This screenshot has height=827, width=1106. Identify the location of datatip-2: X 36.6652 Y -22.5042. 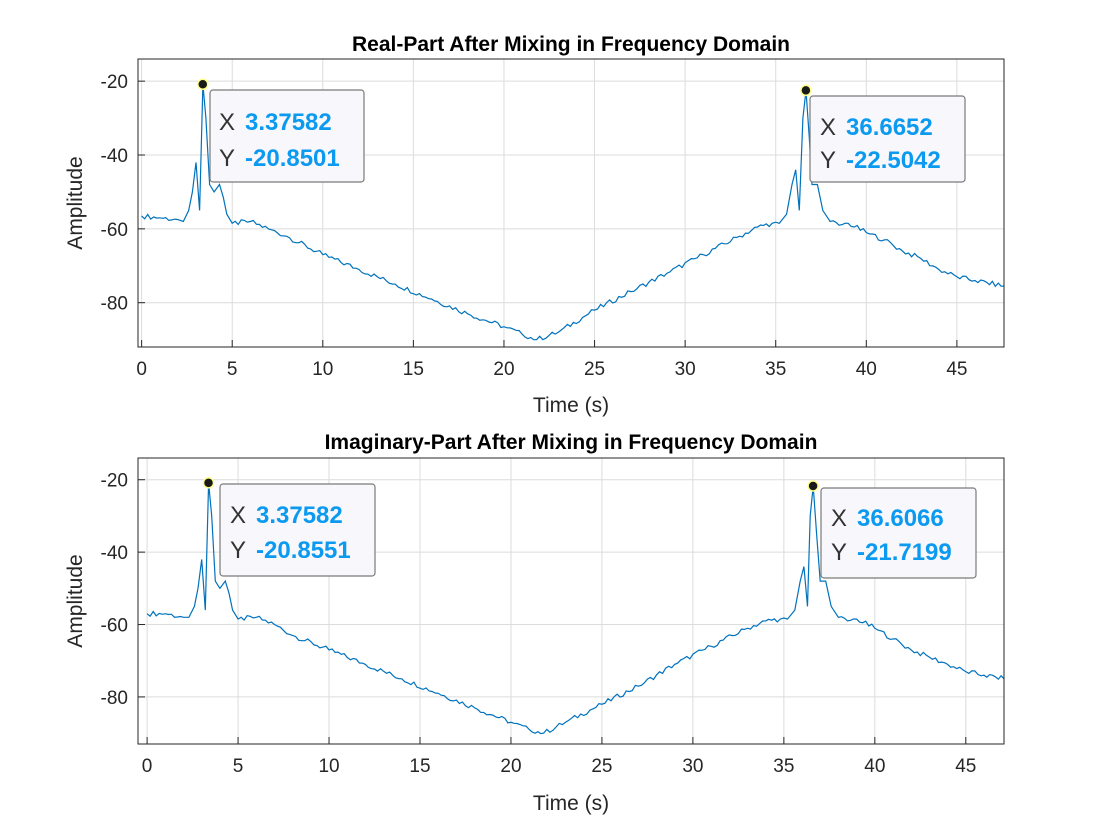
(887, 139).